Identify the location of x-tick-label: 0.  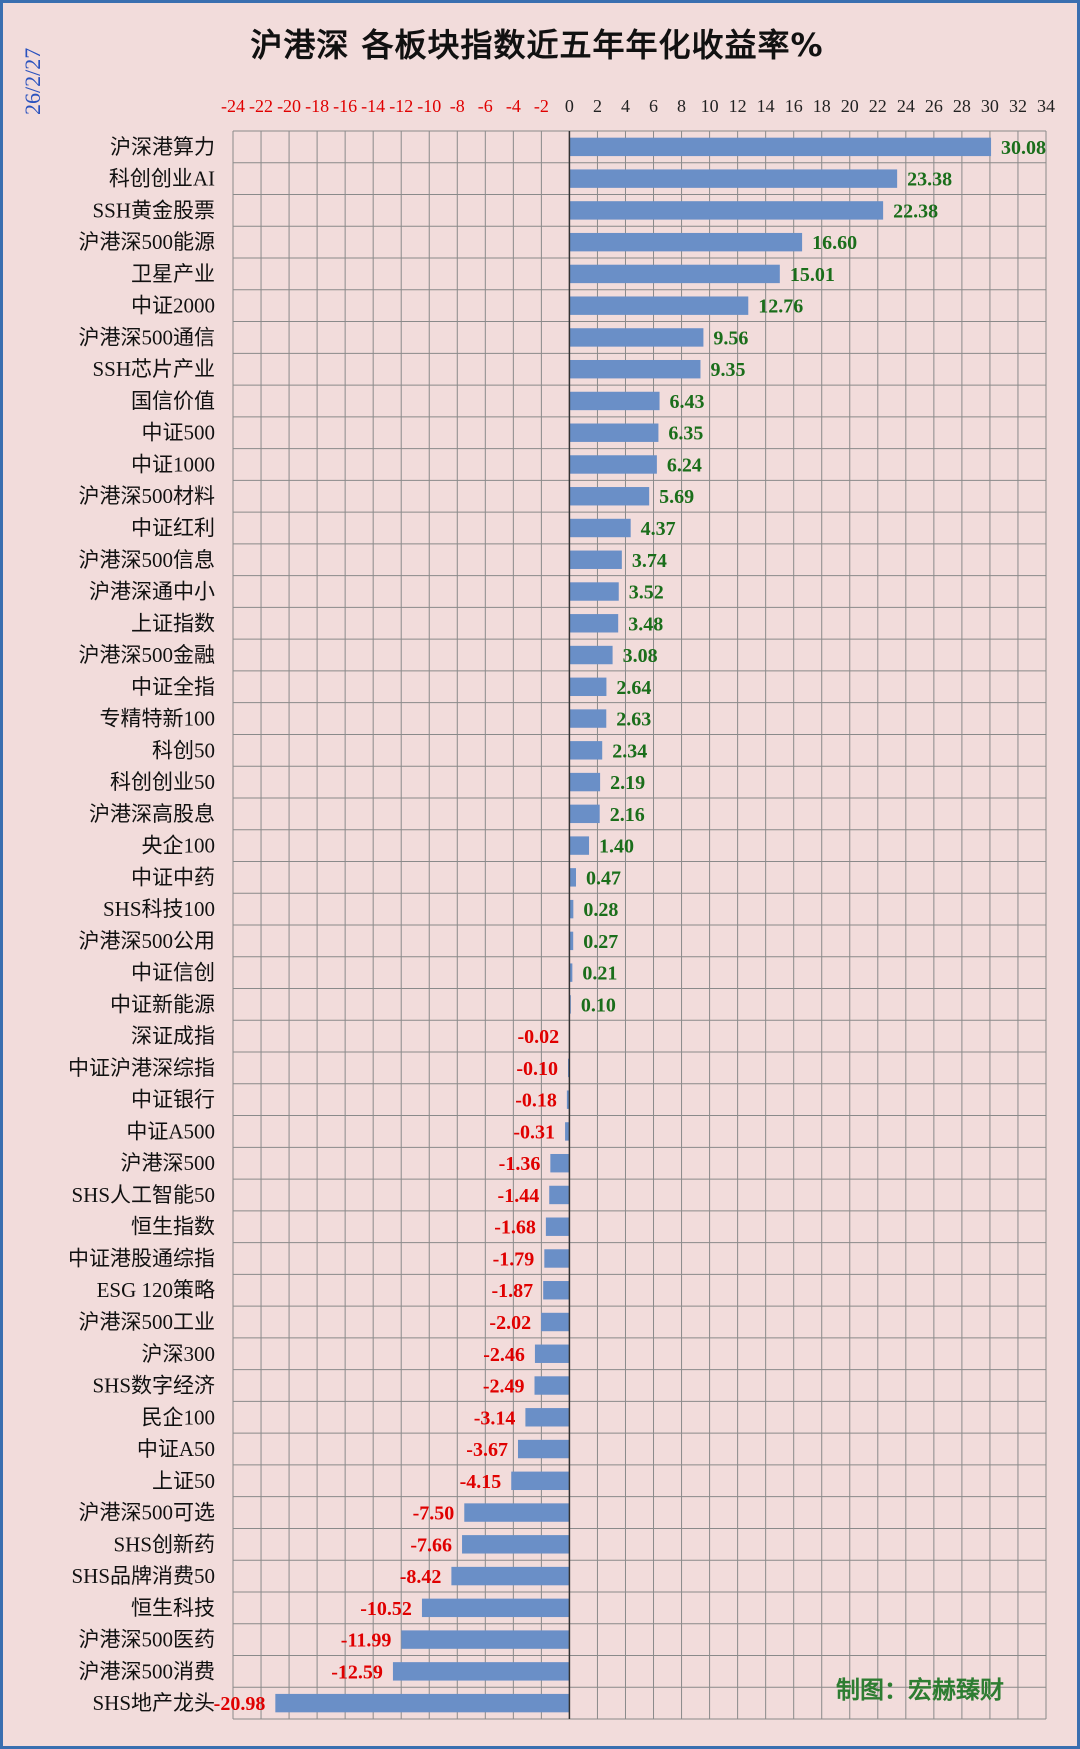
(569, 106).